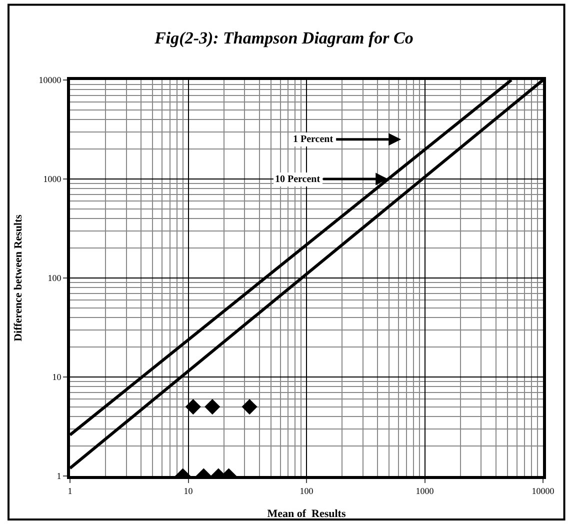 This screenshot has width=568, height=530. Describe the element at coordinates (57, 377) in the screenshot. I see `y-tick-label: 10` at that location.